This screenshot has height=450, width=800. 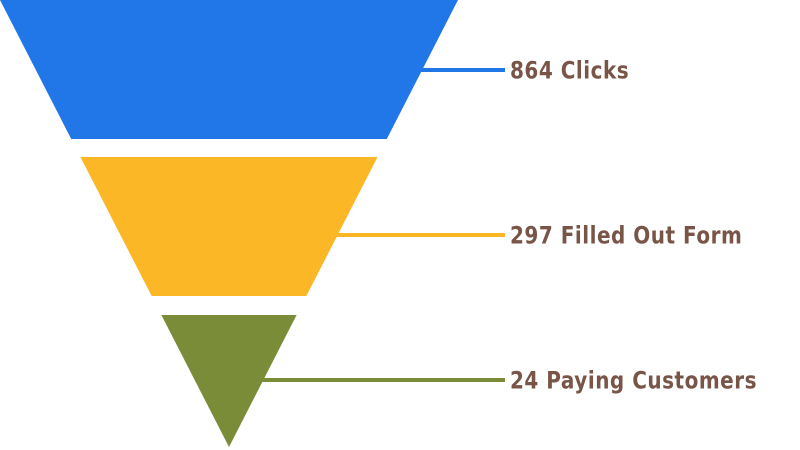 I want to click on funnel-stage-label-clicks: 864 Clicks, so click(x=570, y=70).